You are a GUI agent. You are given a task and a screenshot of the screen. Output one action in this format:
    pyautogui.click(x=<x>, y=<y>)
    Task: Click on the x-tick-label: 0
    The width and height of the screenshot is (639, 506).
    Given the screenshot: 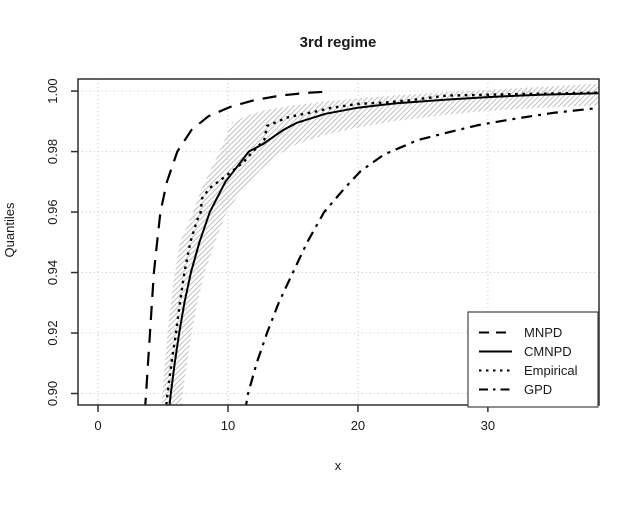 What is the action you would take?
    pyautogui.click(x=97, y=425)
    